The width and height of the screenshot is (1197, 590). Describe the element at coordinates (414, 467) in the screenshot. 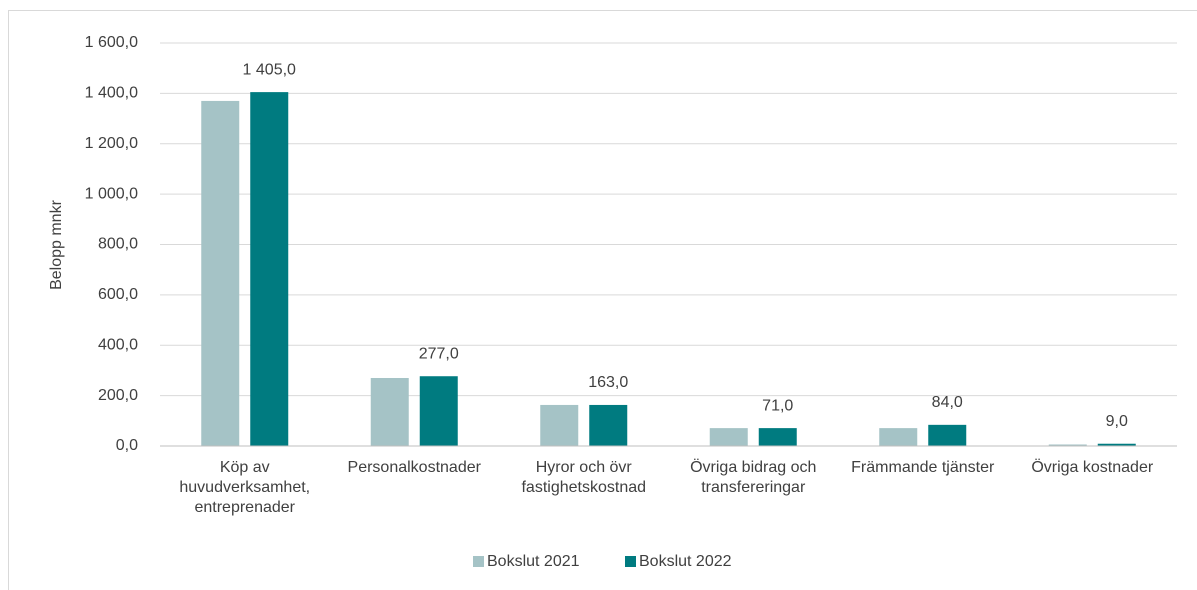

I see `x-tick-label: Personalkostnader` at that location.